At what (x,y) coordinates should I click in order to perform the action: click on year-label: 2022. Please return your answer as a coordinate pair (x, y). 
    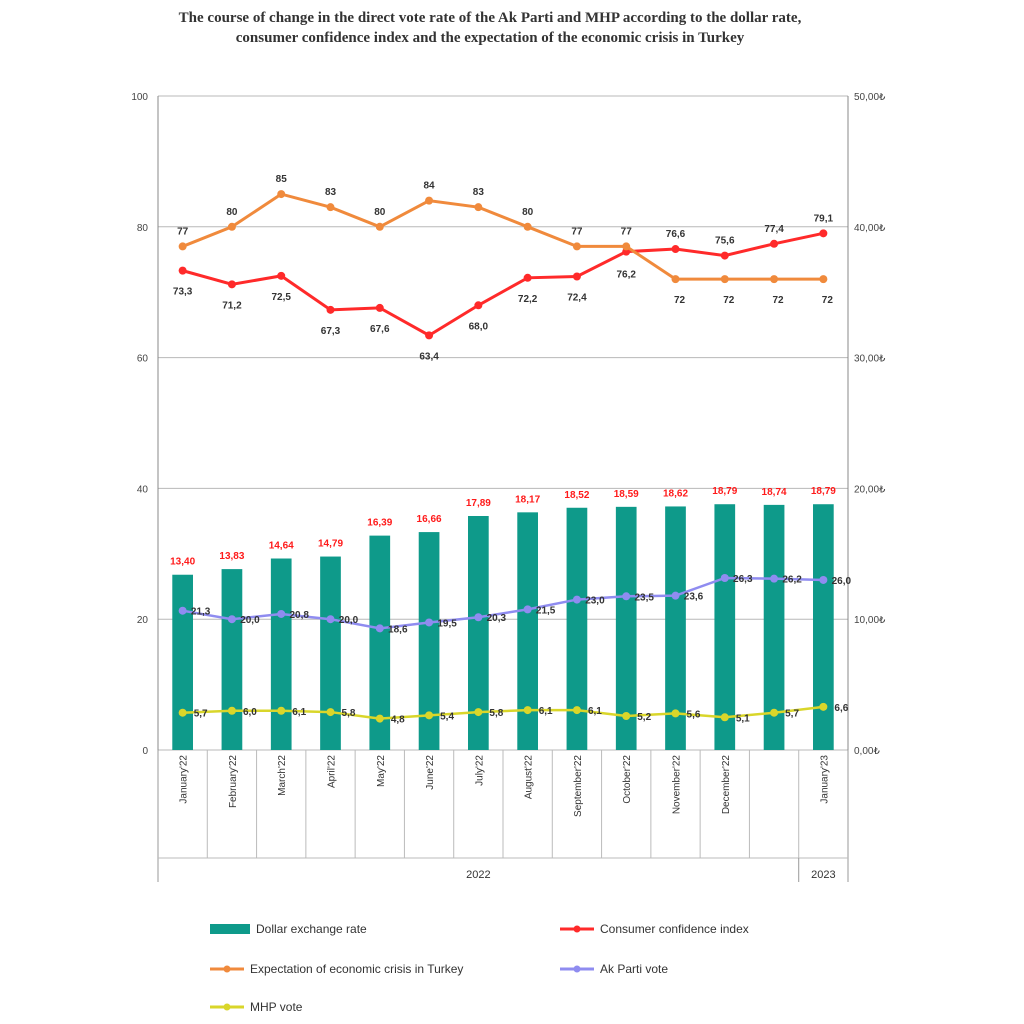
    Looking at the image, I should click on (478, 875).